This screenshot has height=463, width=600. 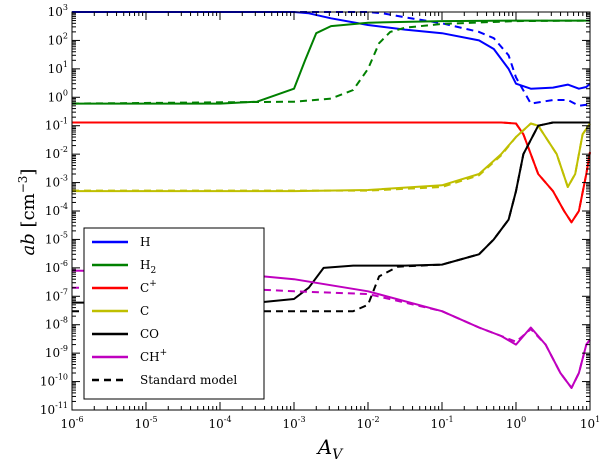 What do you see at coordinates (56, 238) in the screenshot?
I see `y-tick-label: 10⁻⁵` at bounding box center [56, 238].